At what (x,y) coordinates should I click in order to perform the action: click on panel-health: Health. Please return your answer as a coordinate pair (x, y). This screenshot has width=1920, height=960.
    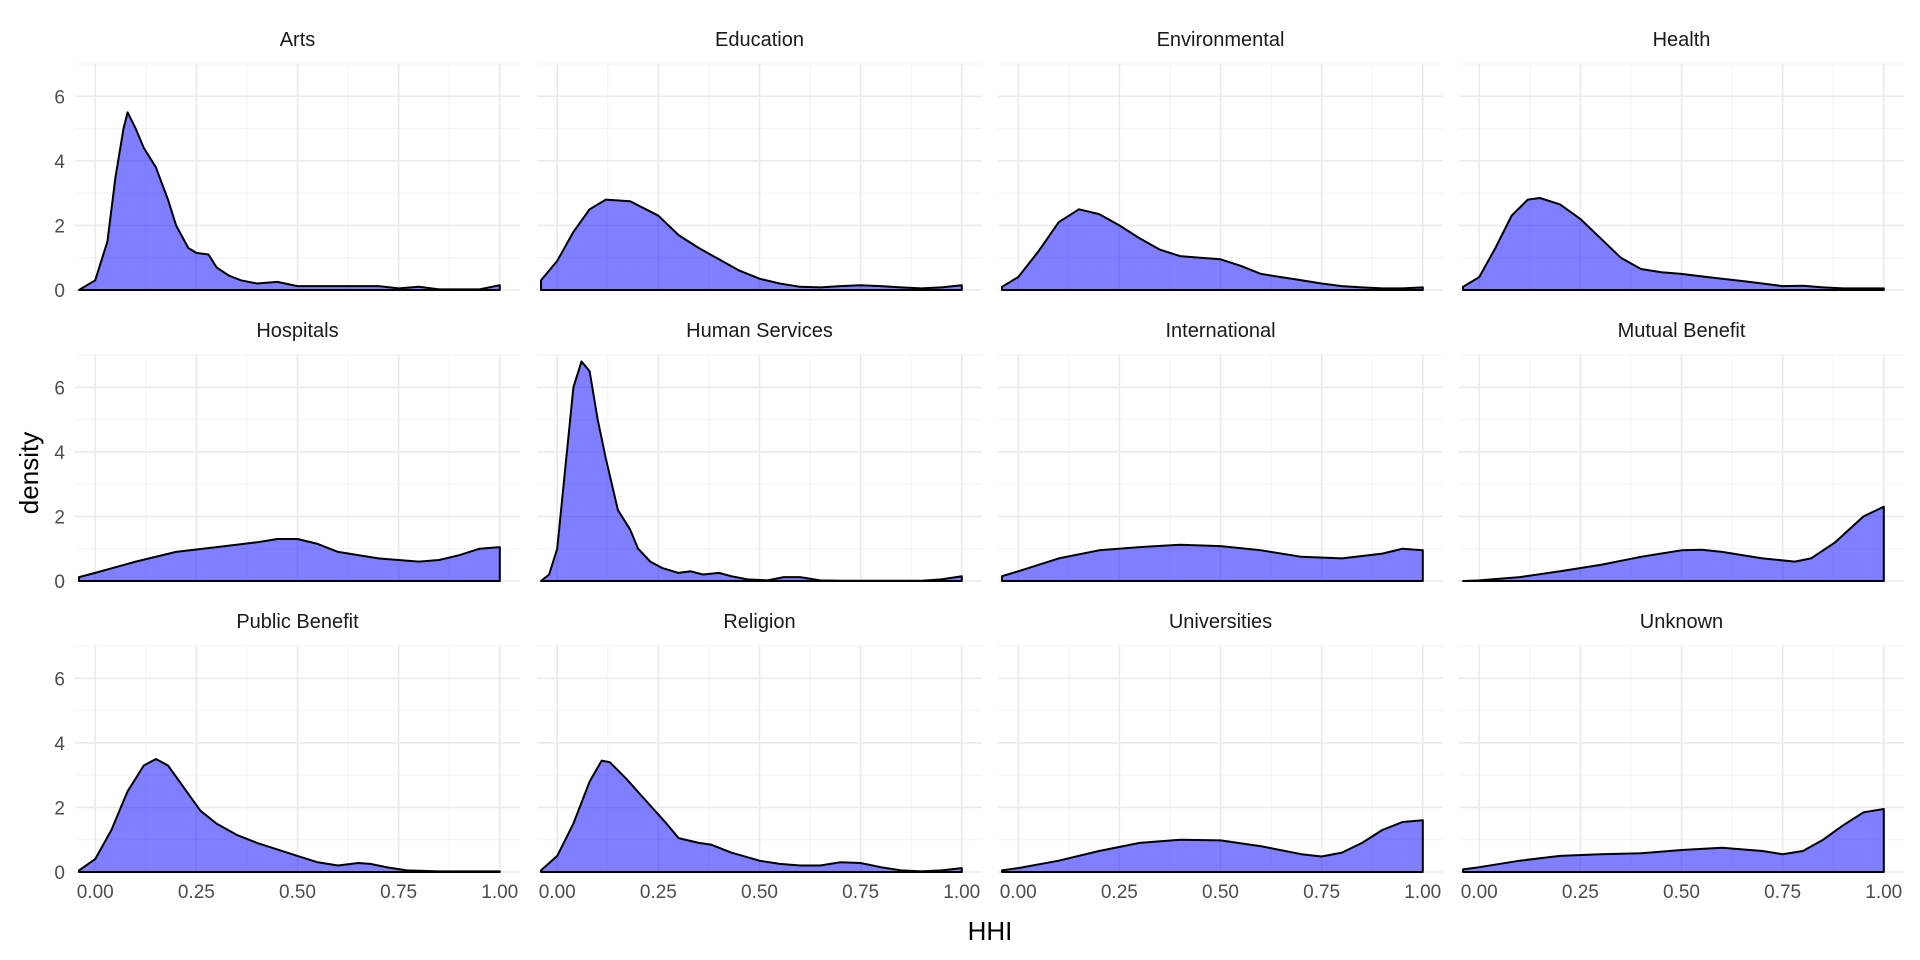
    Looking at the image, I should click on (1681, 160).